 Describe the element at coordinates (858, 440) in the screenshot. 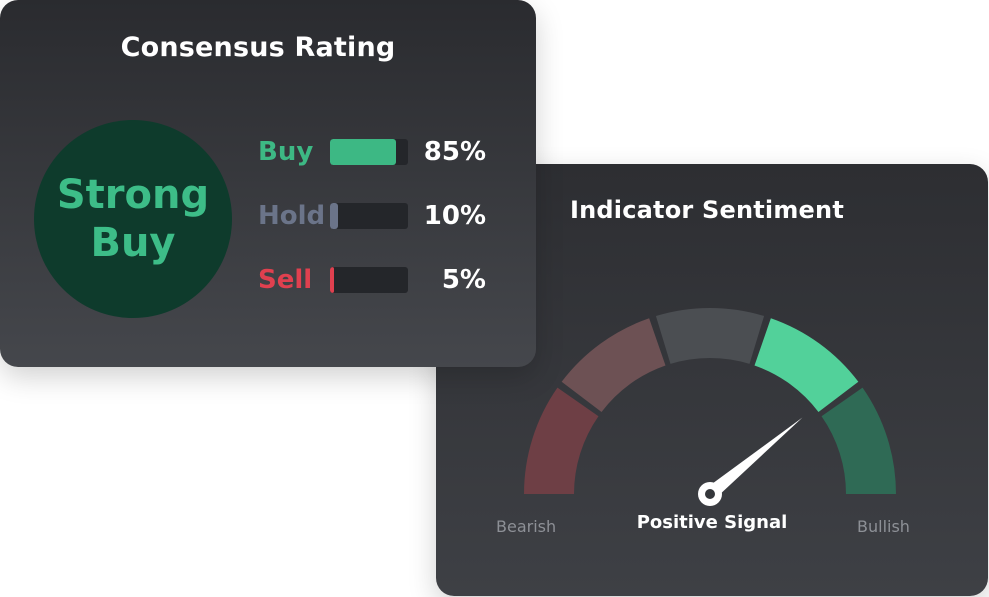

I see `gauge-segment-strong-bullish` at that location.